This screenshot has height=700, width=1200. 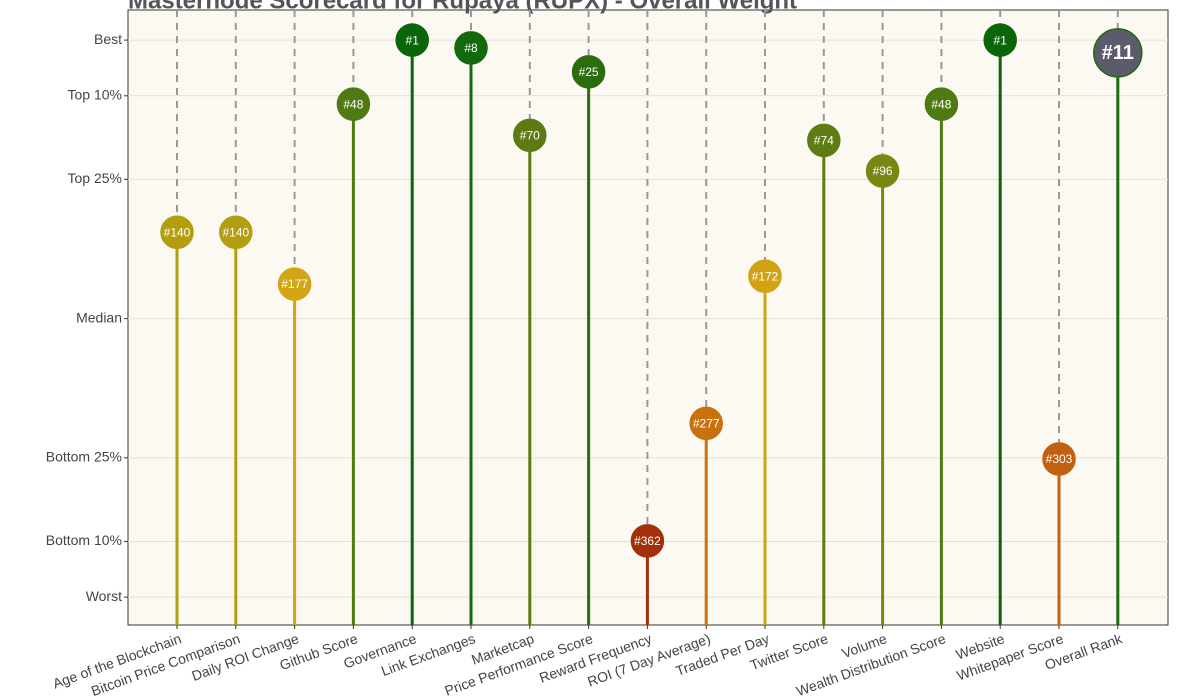 I want to click on rank-label: #25, so click(x=589, y=72).